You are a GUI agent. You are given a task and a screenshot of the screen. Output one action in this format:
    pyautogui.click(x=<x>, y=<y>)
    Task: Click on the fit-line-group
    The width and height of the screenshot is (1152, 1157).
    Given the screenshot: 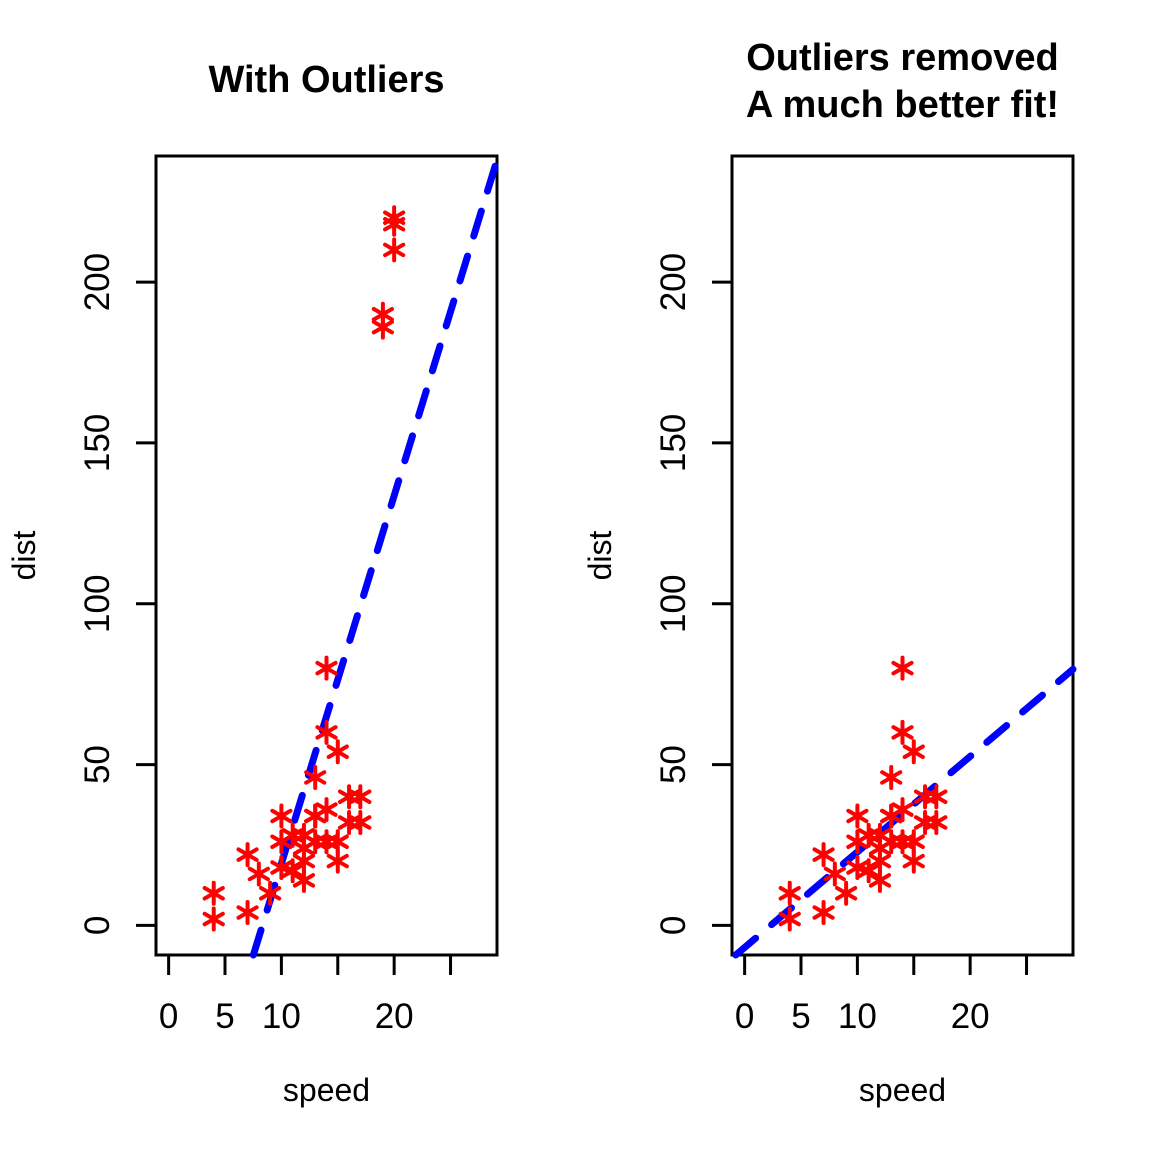 What is the action you would take?
    pyautogui.click(x=904, y=812)
    